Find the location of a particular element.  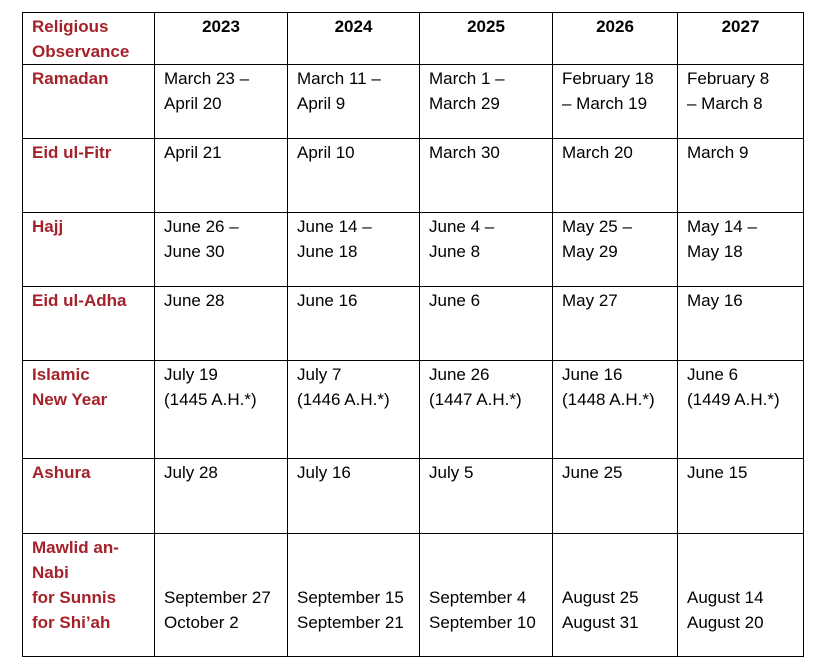

date-cell: June 16 (1448 A.H.*) is located at coordinates (615, 409).